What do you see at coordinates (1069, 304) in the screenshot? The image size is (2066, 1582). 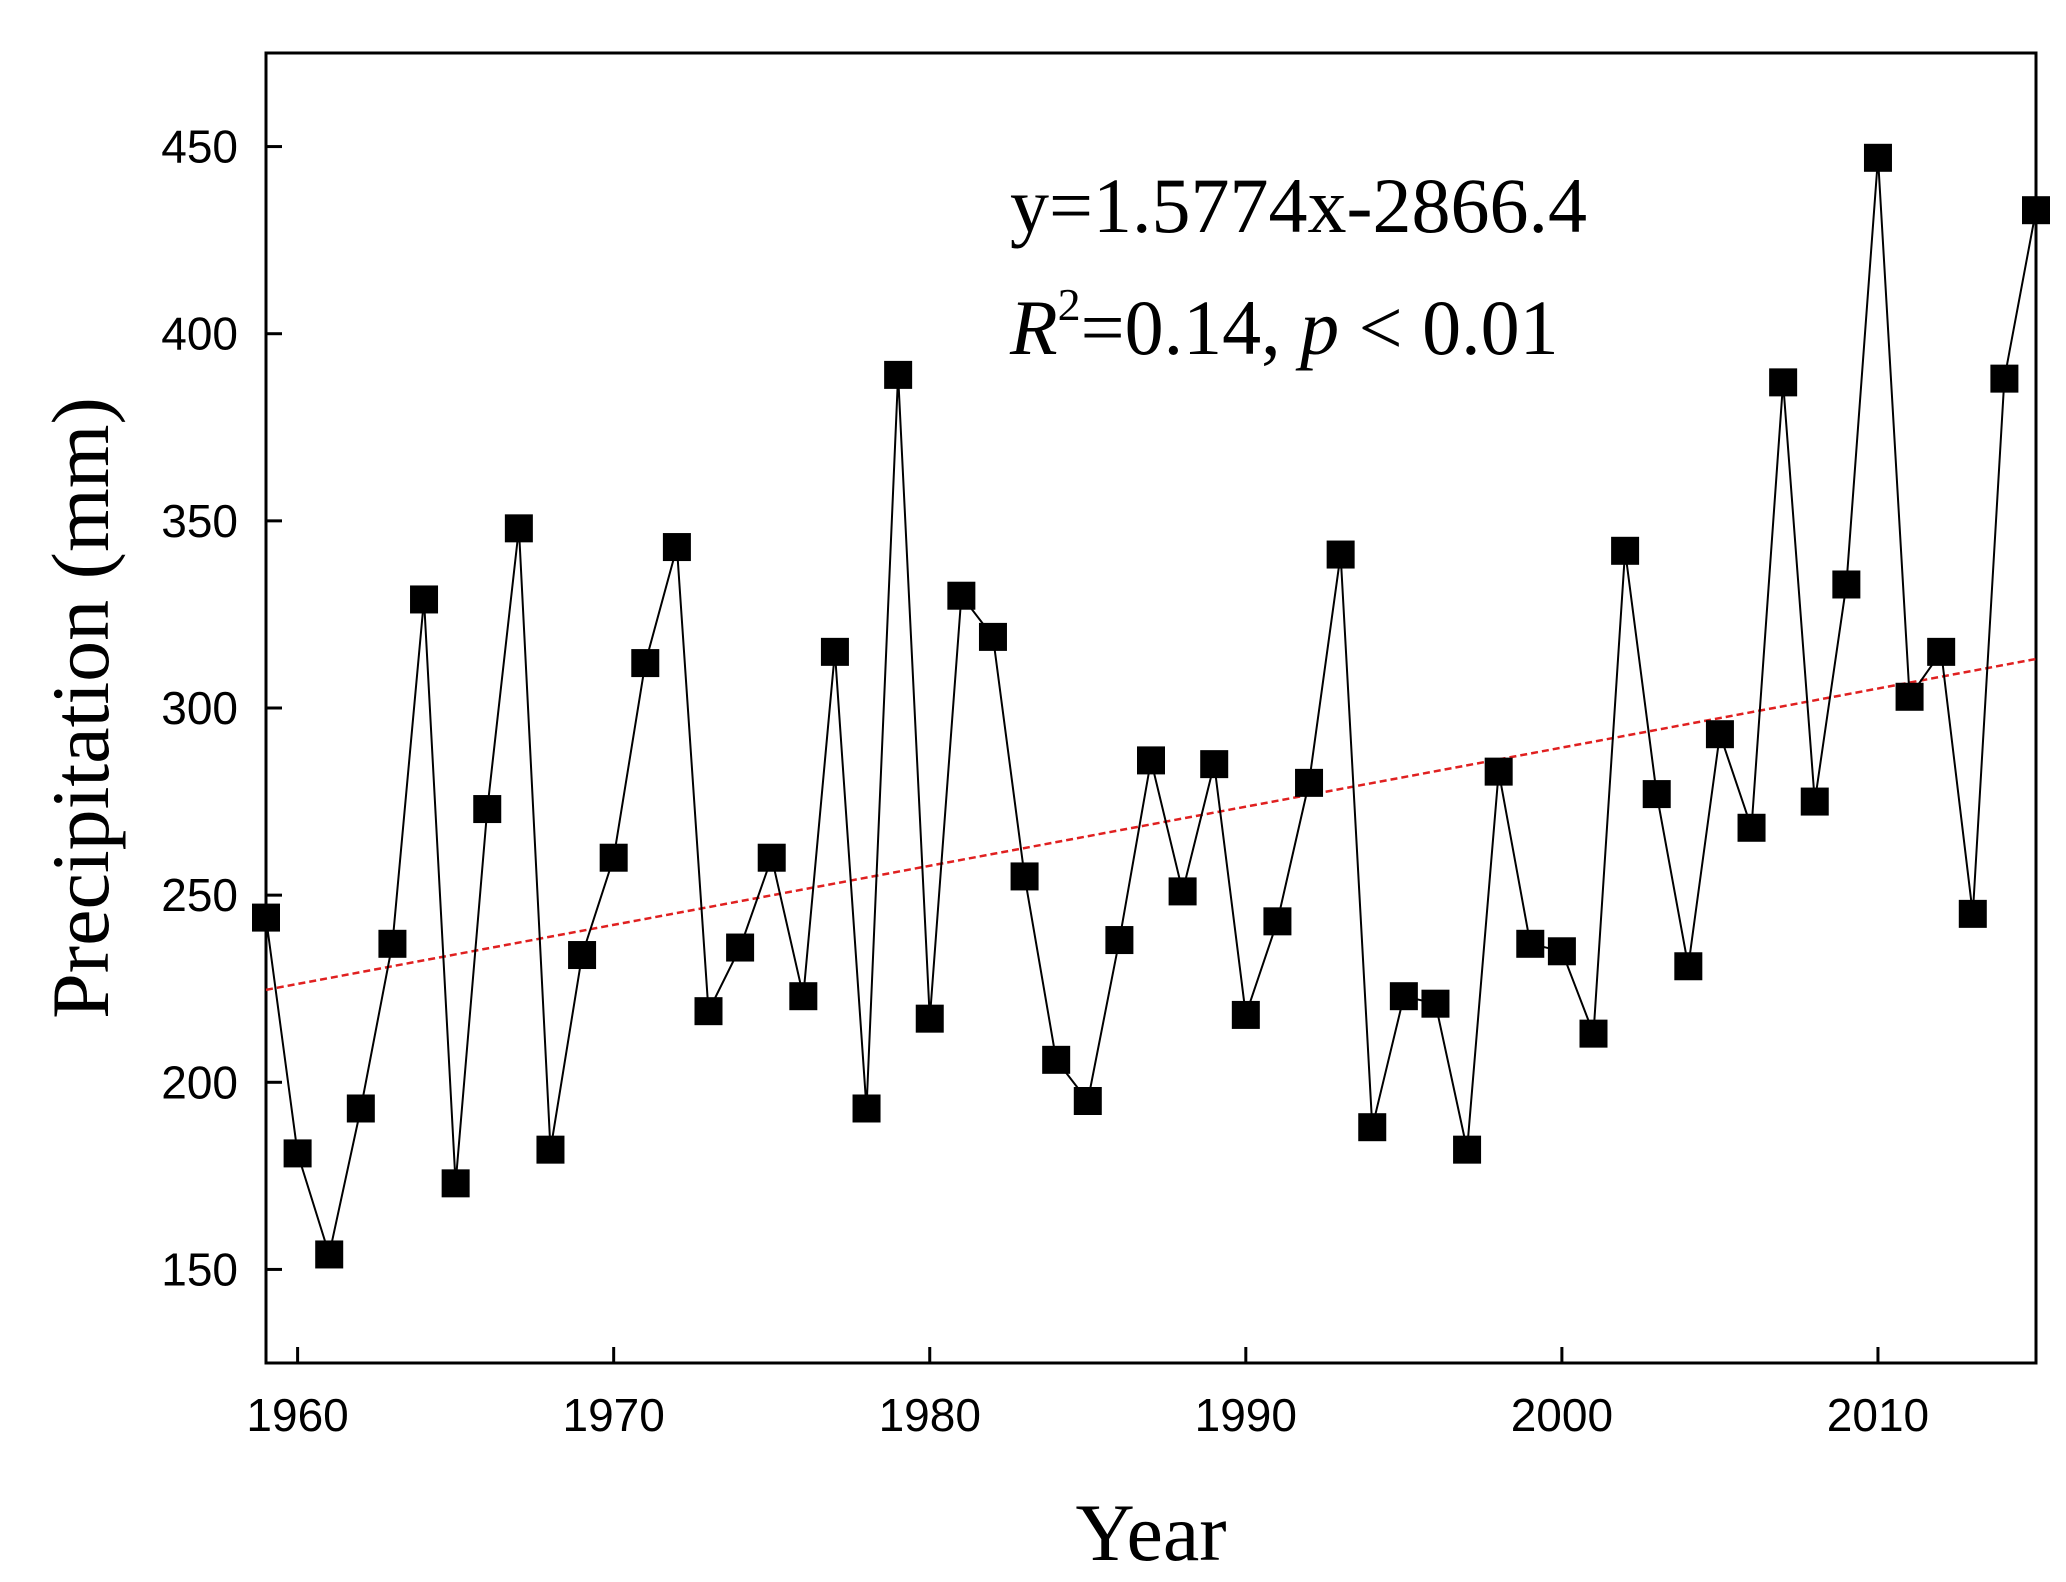 I see `r-superscript: 2` at bounding box center [1069, 304].